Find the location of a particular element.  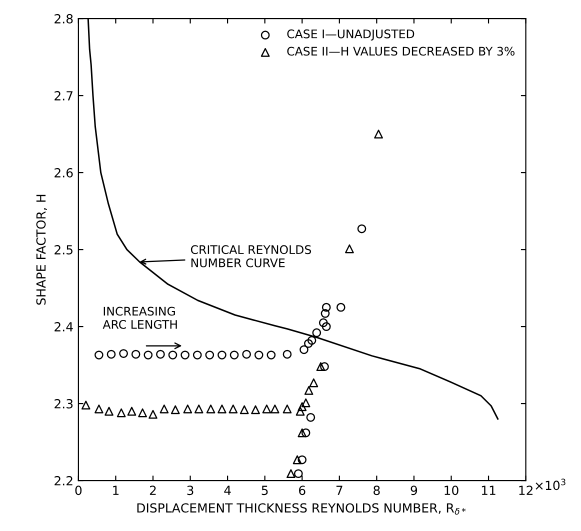

x-tick-label: 4 is located at coordinates (227, 490).